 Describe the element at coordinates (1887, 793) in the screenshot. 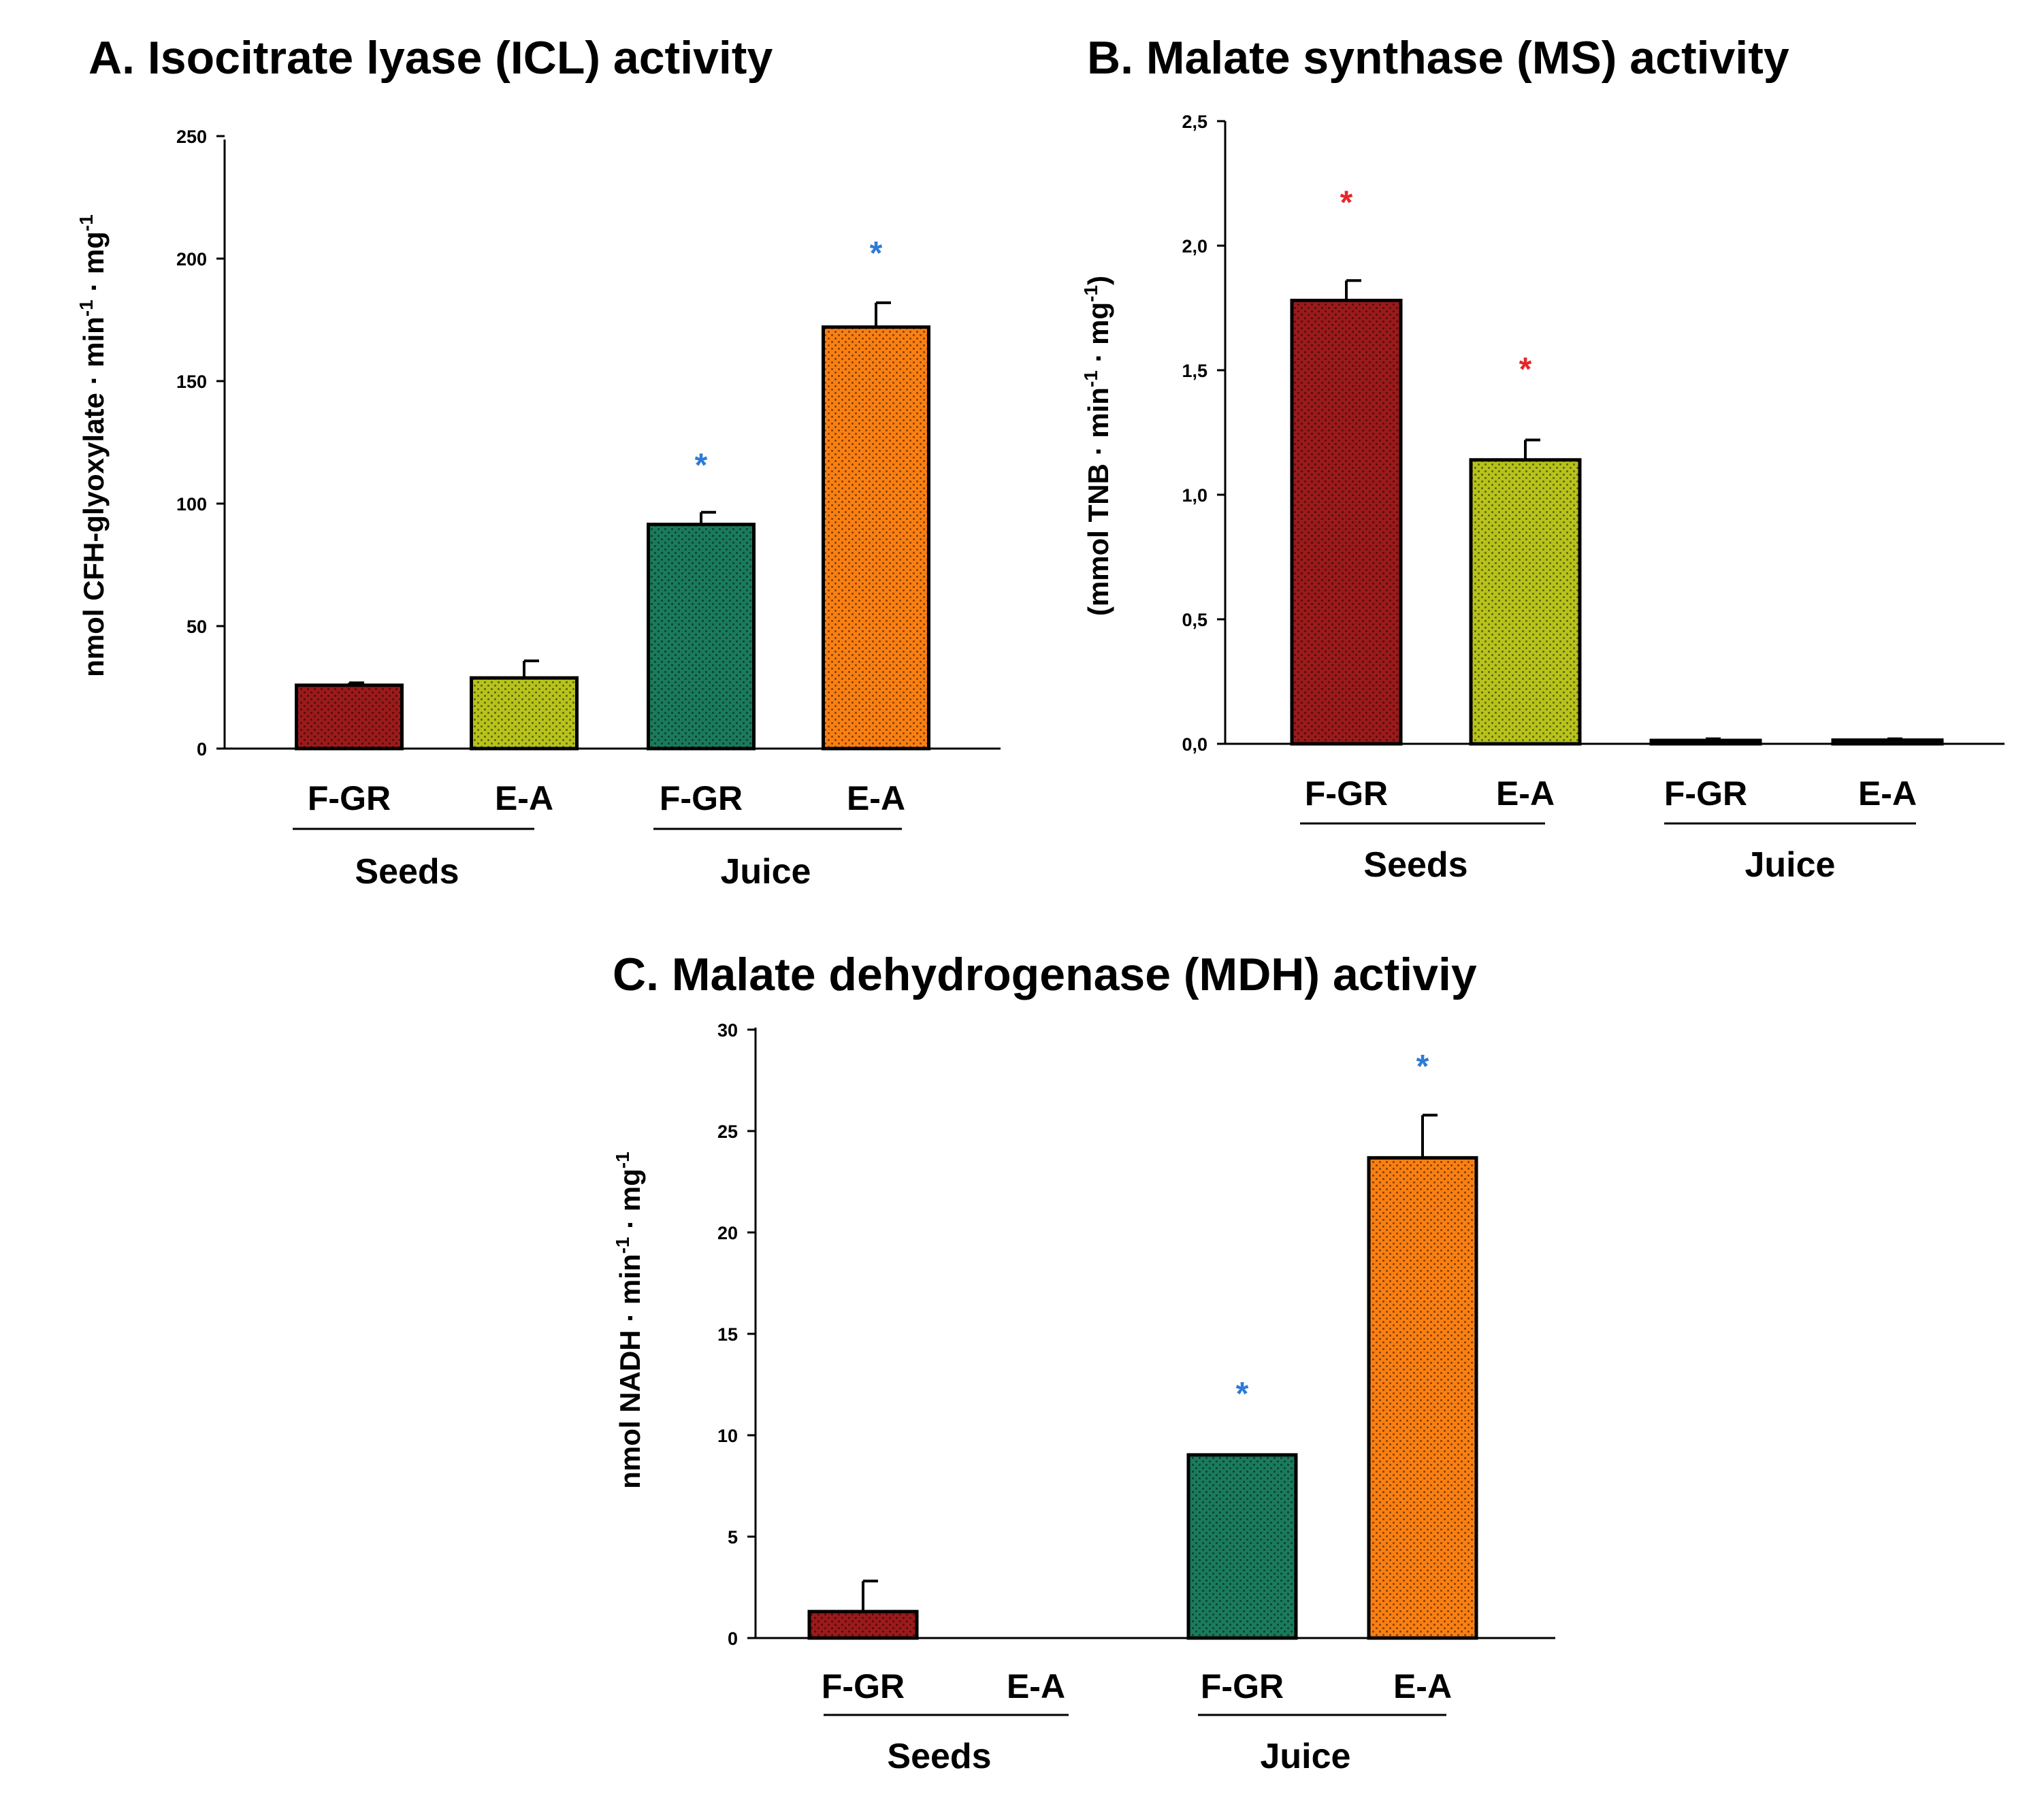

I see `panel-b-category-label-4: E-A` at that location.